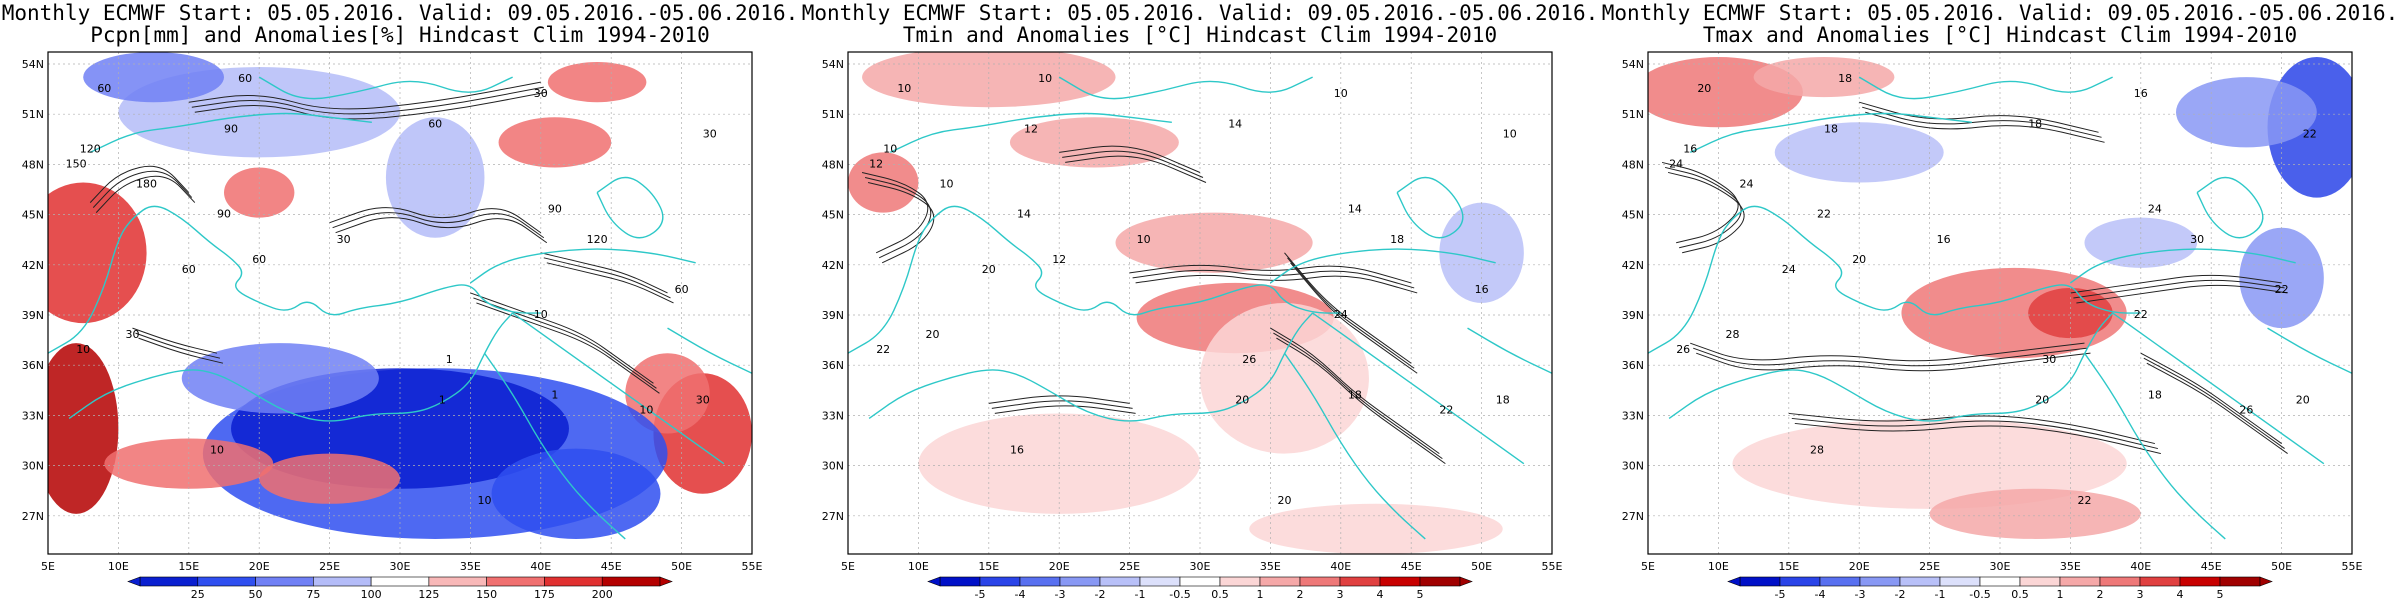 This screenshot has height=600, width=2400. Describe the element at coordinates (544, 594) in the screenshot. I see `colorbar-label: 175` at that location.